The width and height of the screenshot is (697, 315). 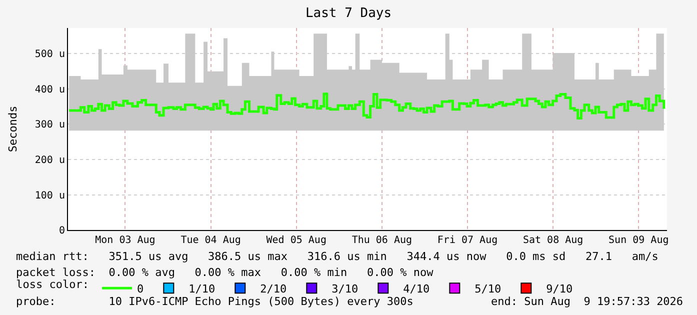 I want to click on x-tick-label: Sun 09 Aug, so click(x=638, y=240).